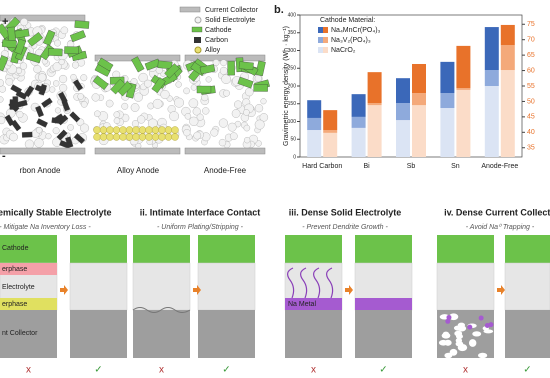  What do you see at coordinates (531, 24) in the screenshot?
I see `y2-tick-label: 75` at bounding box center [531, 24].